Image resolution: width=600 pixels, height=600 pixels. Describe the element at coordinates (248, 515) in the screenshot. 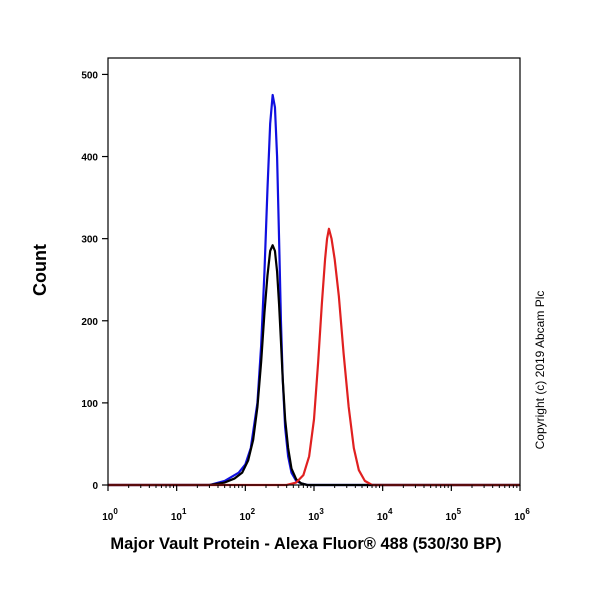

I see `x-tick-label: 10²` at that location.